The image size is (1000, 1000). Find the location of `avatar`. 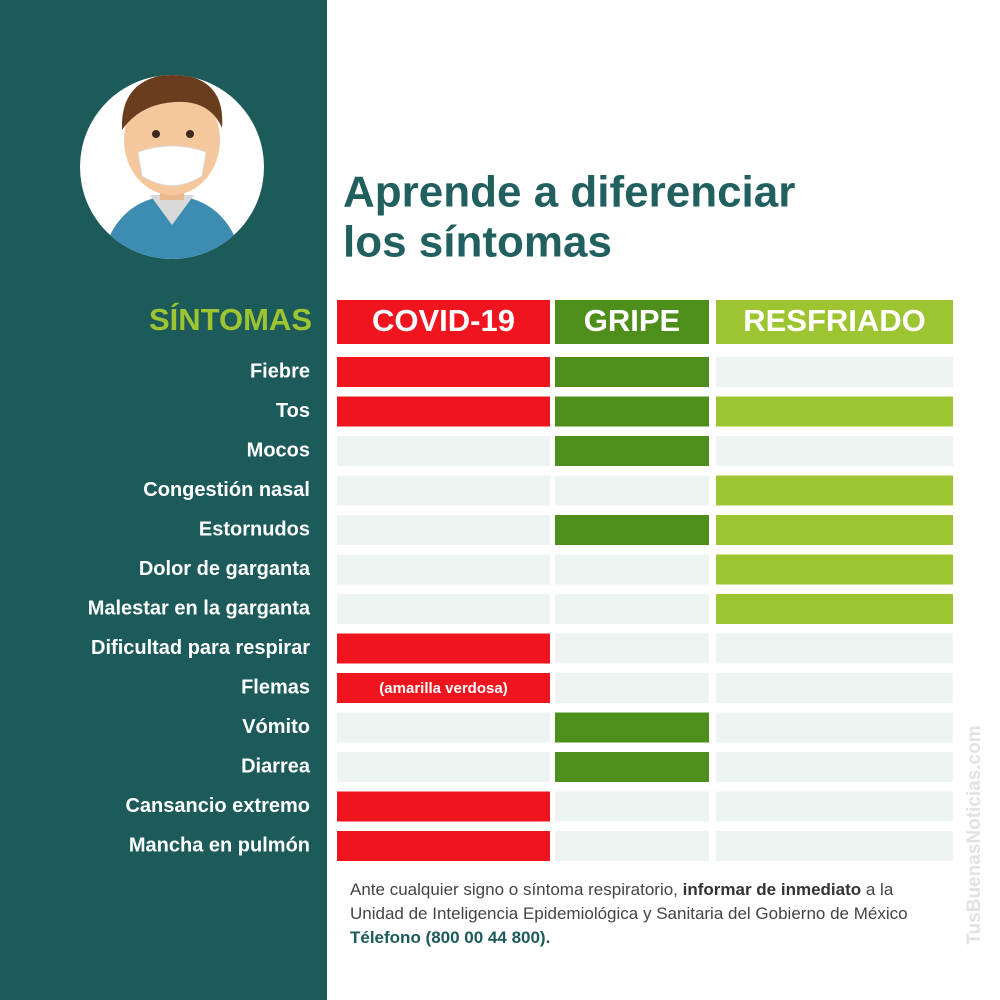

avatar is located at coordinates (172, 167).